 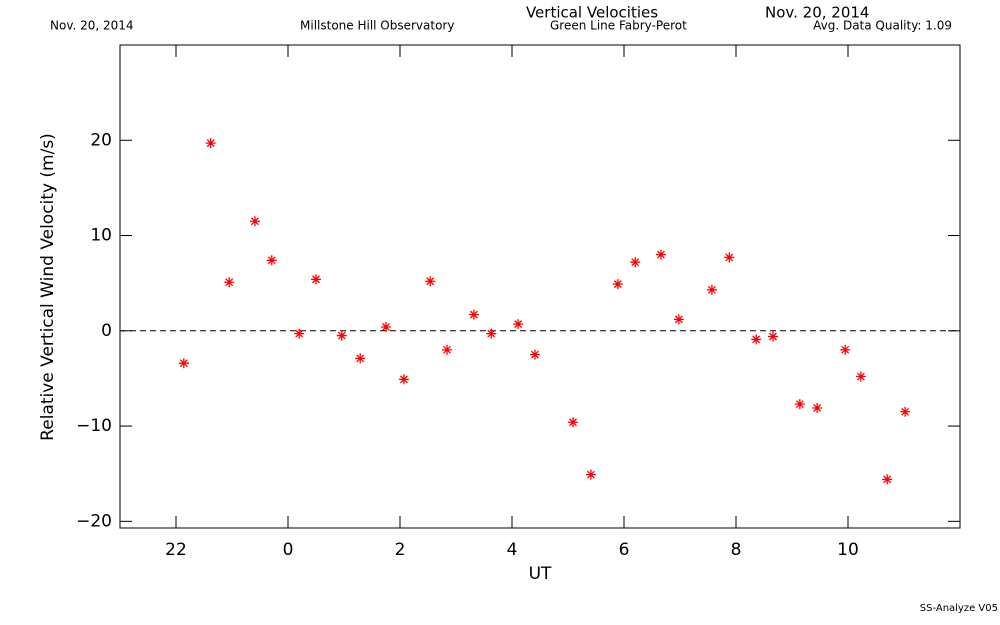 What do you see at coordinates (101, 140) in the screenshot?
I see `y-tick-label: 20` at bounding box center [101, 140].